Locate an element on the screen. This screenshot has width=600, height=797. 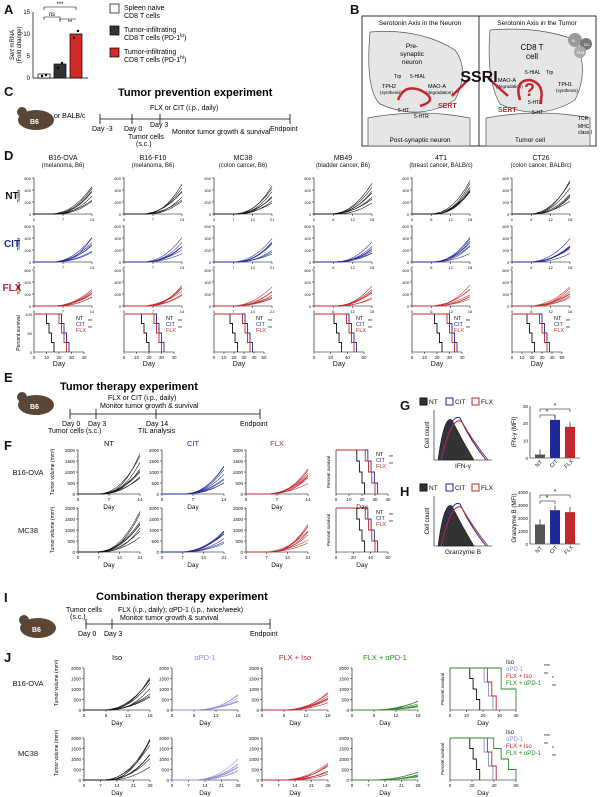
survival-mc38: 0 20 40 60 is located at coordinates (484, 762).